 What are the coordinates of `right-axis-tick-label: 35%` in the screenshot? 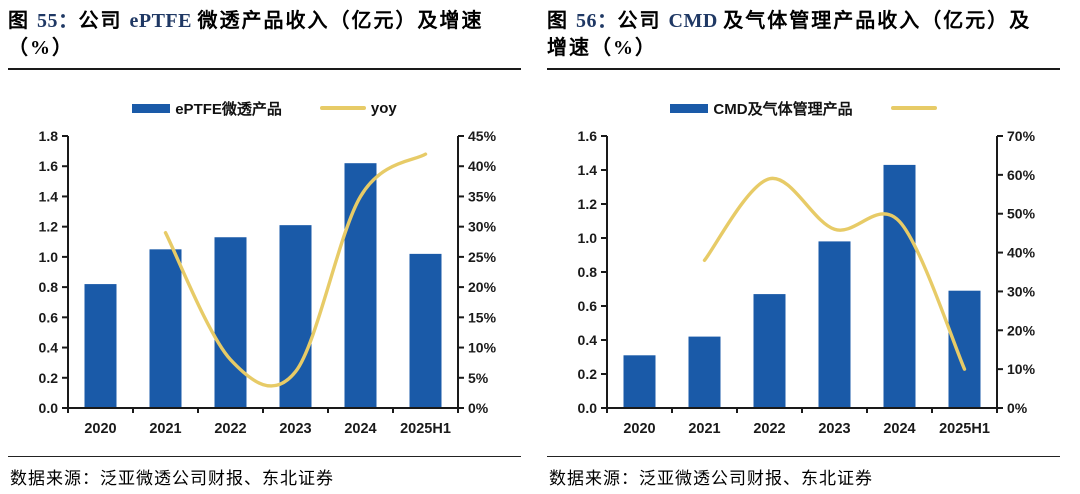 It's located at (482, 196).